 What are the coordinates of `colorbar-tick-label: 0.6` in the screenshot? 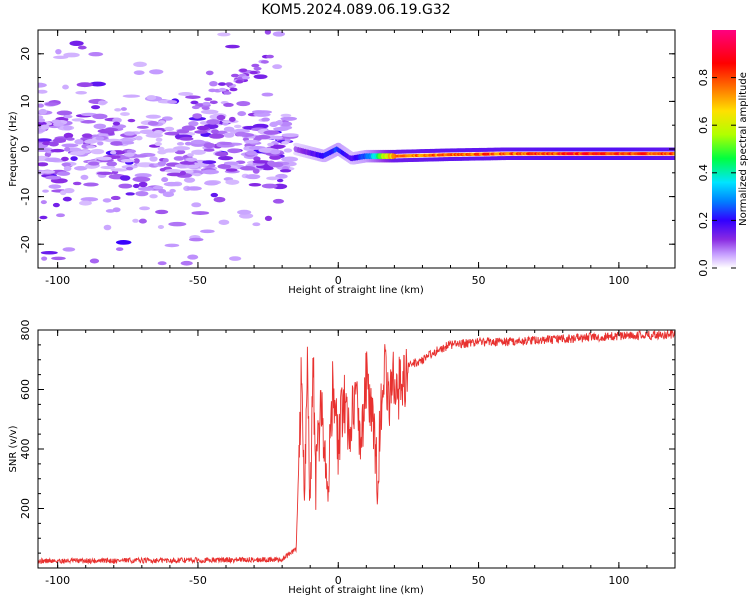 It's located at (703, 125).